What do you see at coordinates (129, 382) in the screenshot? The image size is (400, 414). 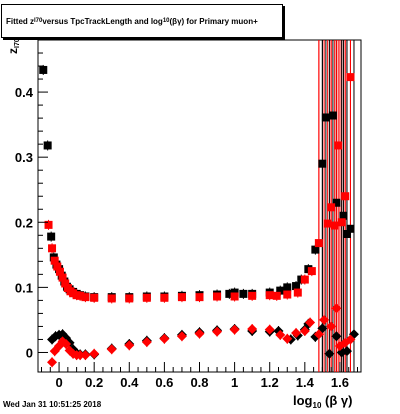 I see `x-tick-label: 0.4` at bounding box center [129, 382].